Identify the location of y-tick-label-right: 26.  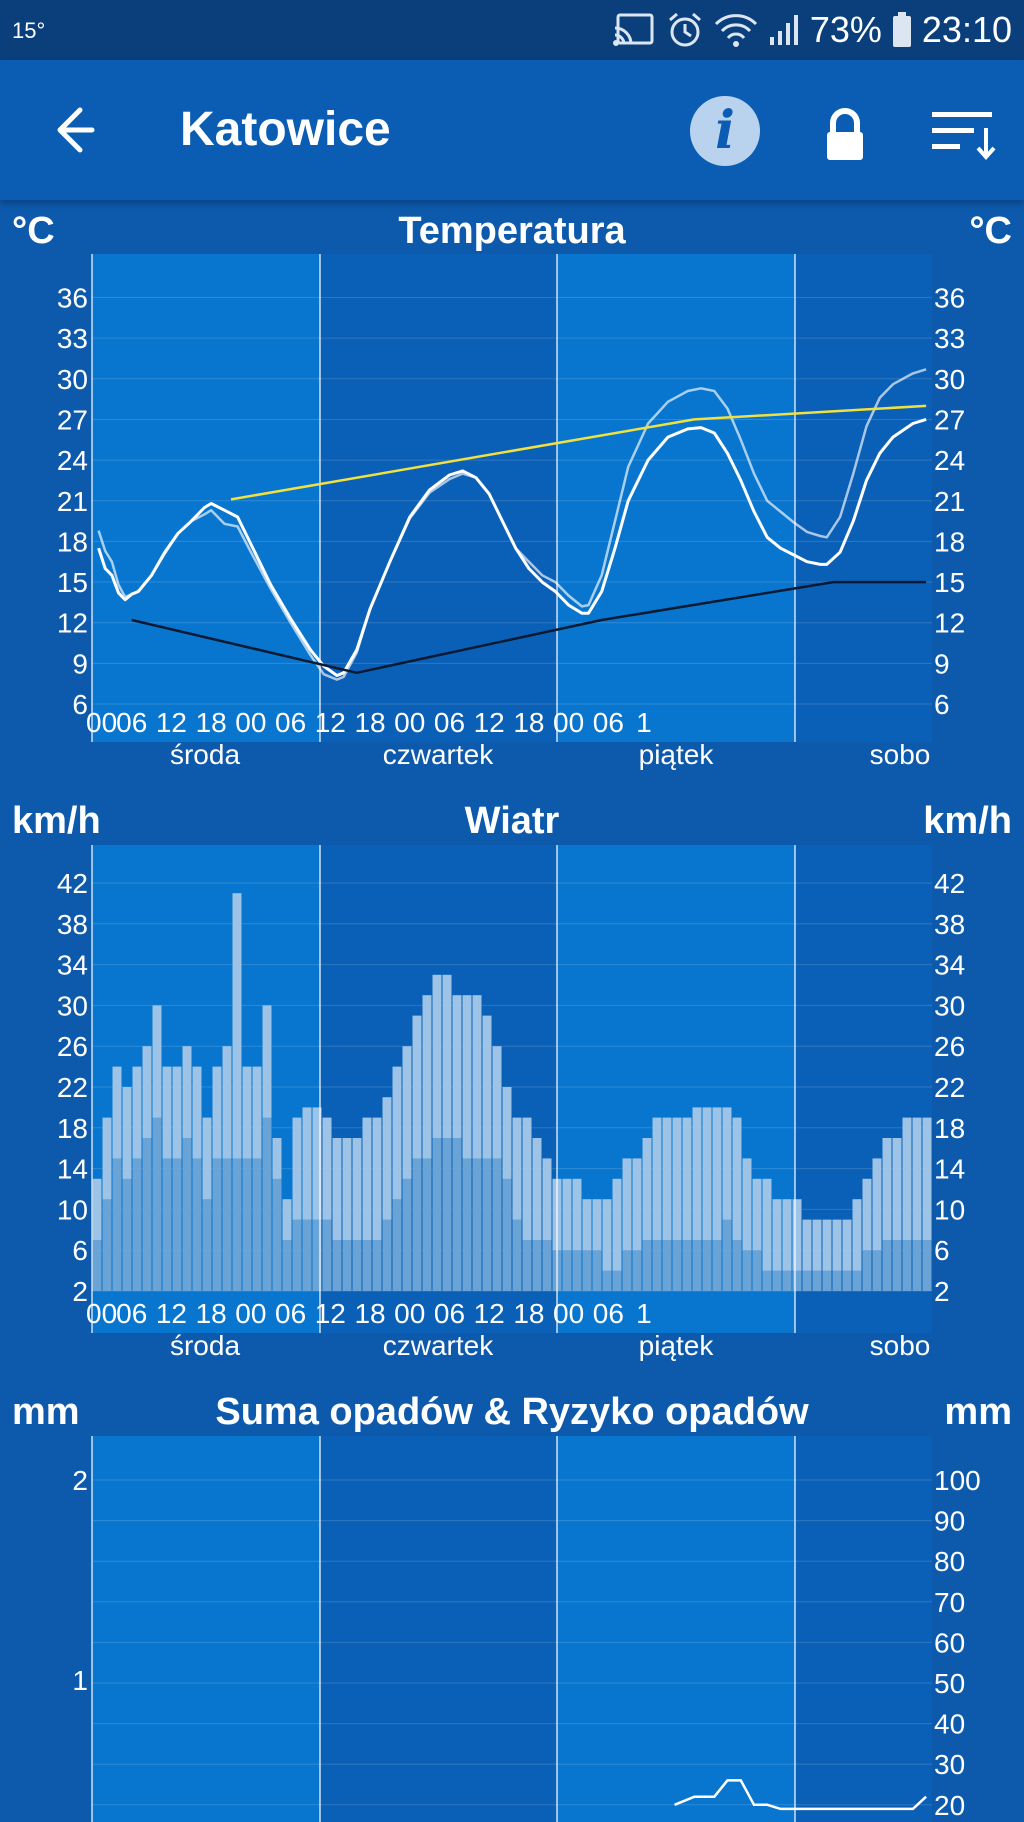
(949, 1046).